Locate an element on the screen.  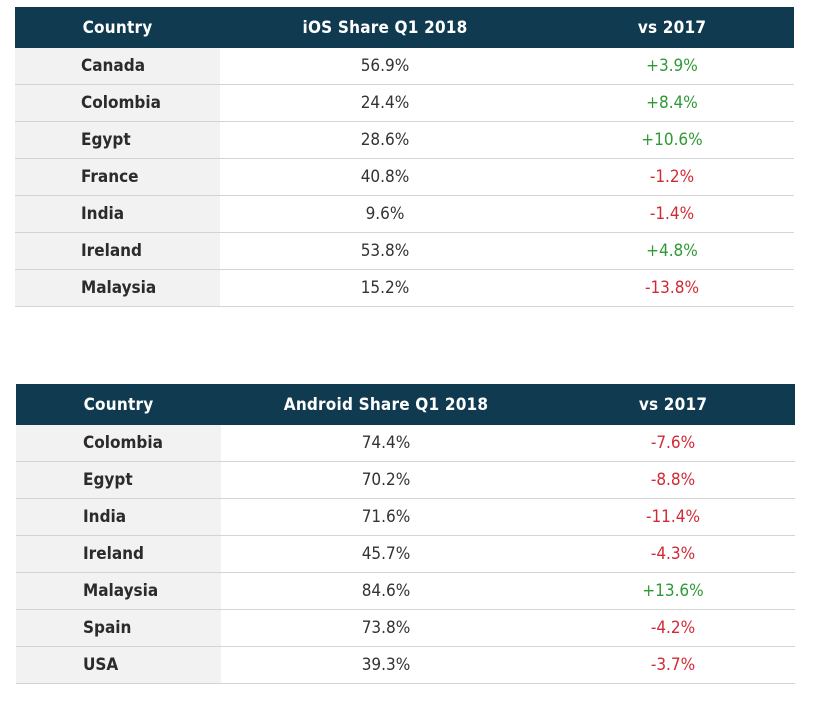
change-cell: -1.4% is located at coordinates (672, 214).